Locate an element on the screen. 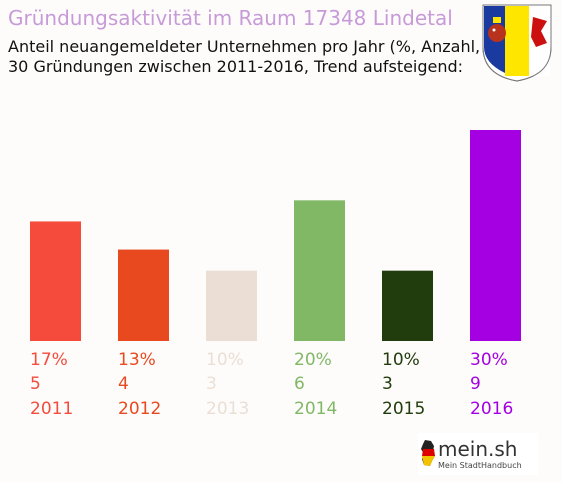 Image resolution: width=562 pixels, height=482 pixels. percent-label-2013: 10% is located at coordinates (225, 360).